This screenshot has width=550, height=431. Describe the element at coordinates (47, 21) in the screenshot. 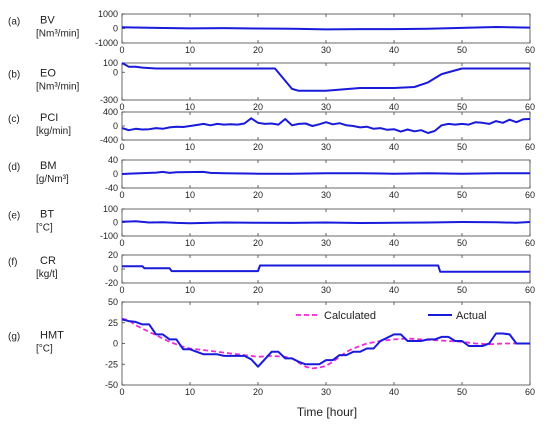

I see `panel-name: BV` at that location.